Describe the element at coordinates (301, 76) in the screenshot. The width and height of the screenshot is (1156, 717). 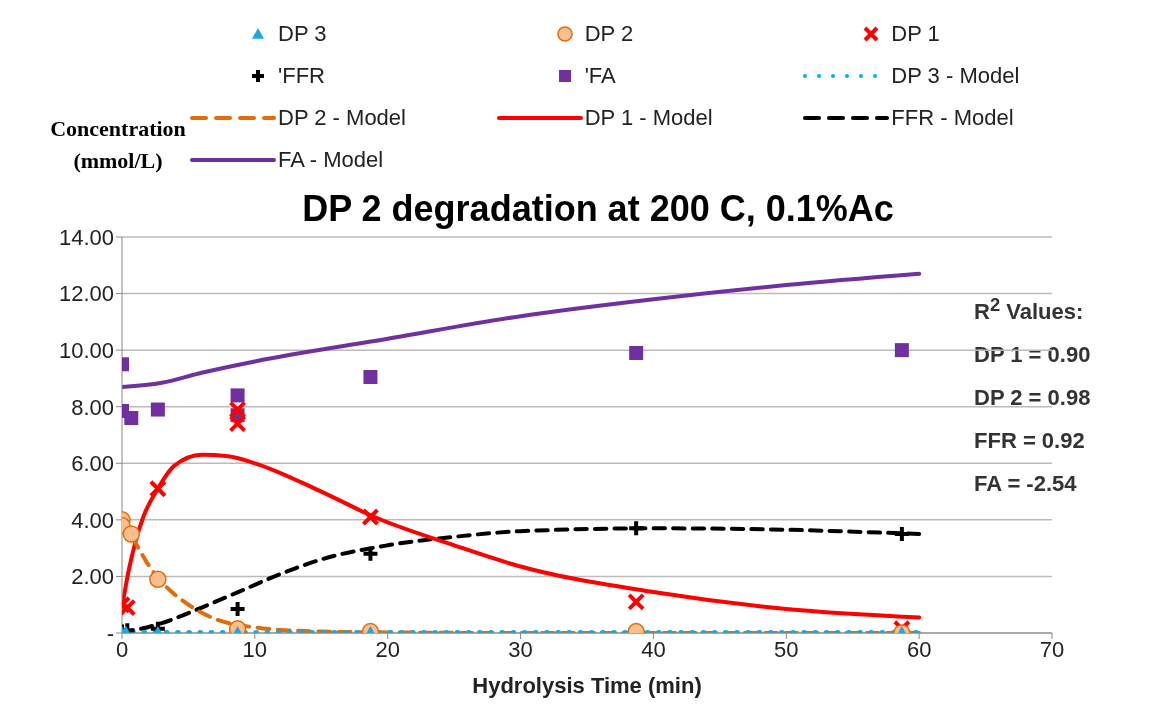
I see `legend-label: 'FFR` at that location.